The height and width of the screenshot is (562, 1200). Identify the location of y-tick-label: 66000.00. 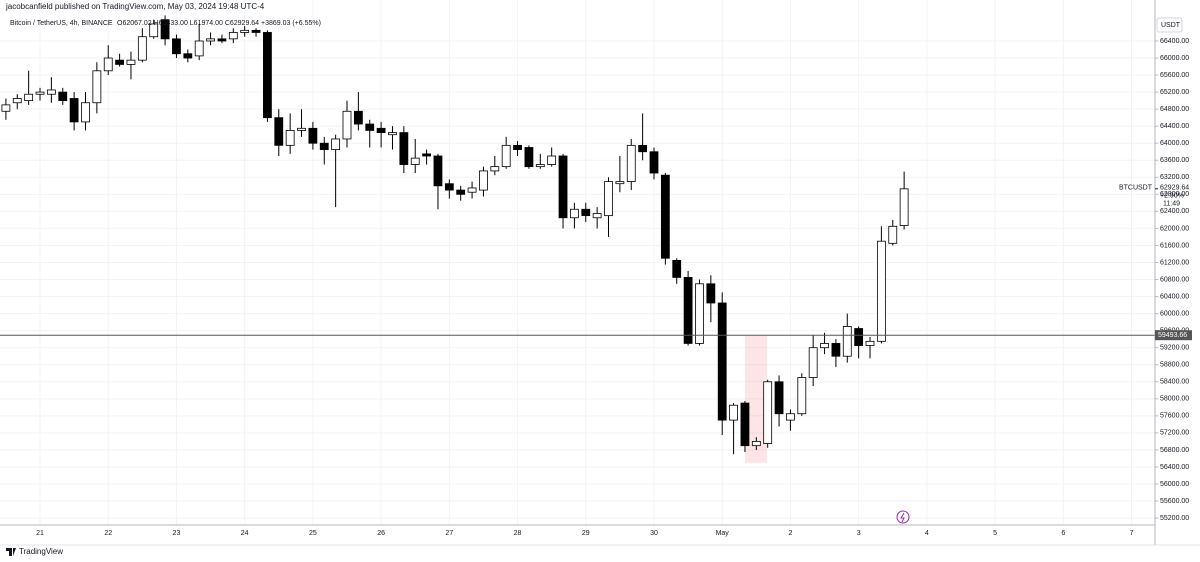
(1174, 58).